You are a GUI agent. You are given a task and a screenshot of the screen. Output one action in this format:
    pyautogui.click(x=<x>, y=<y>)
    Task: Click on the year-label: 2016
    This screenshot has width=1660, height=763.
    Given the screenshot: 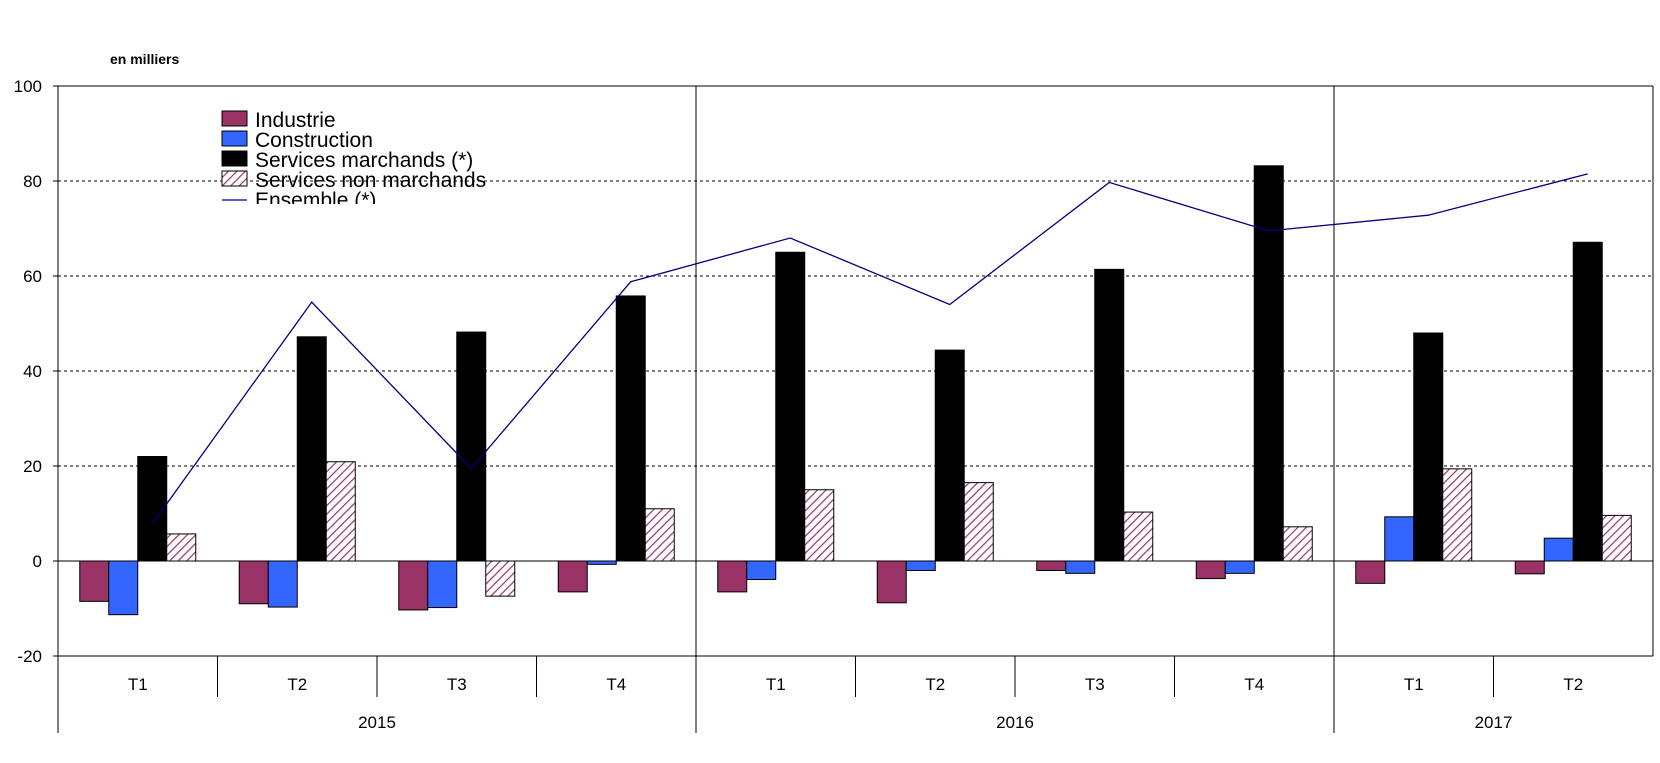 What is the action you would take?
    pyautogui.click(x=1015, y=722)
    